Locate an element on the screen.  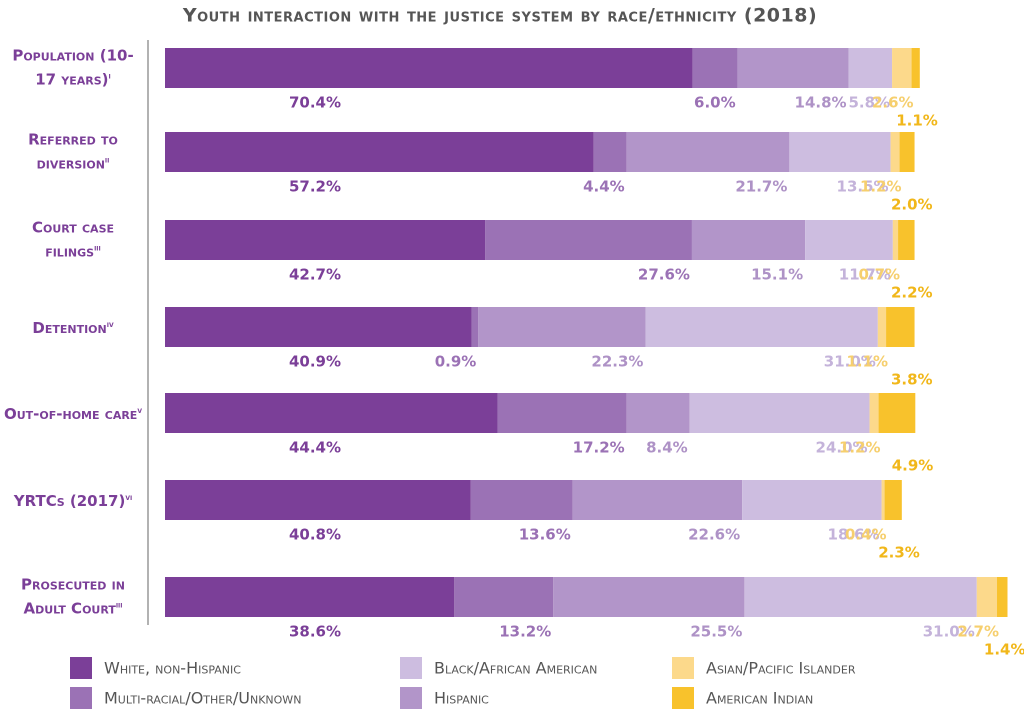
footnote-marker: iv is located at coordinates (110, 325).